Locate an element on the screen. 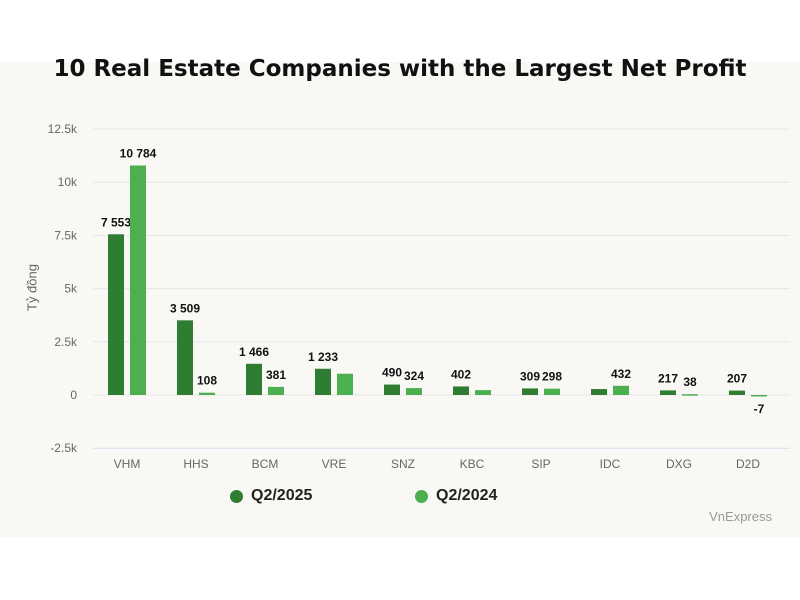  x-tick-label: SNZ is located at coordinates (403, 464).